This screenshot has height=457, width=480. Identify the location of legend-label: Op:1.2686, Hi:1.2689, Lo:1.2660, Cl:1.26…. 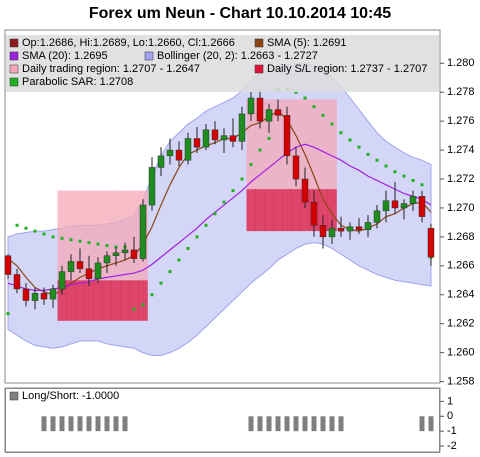
(128, 43).